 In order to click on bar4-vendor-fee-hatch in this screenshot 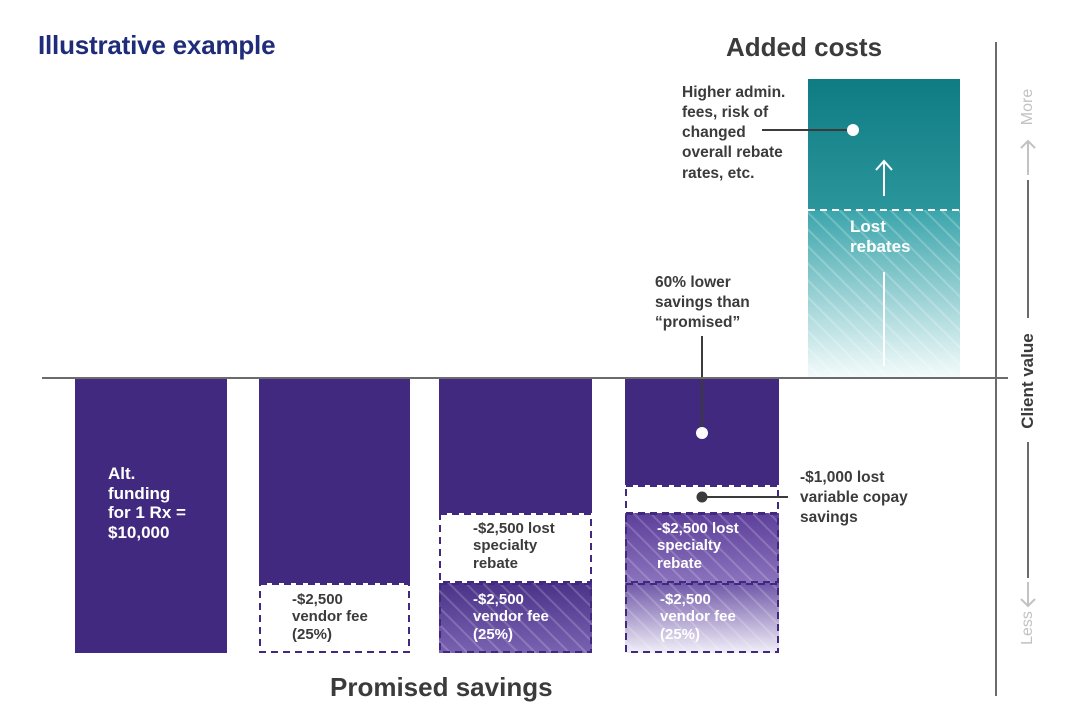, I will do `click(702, 618)`.